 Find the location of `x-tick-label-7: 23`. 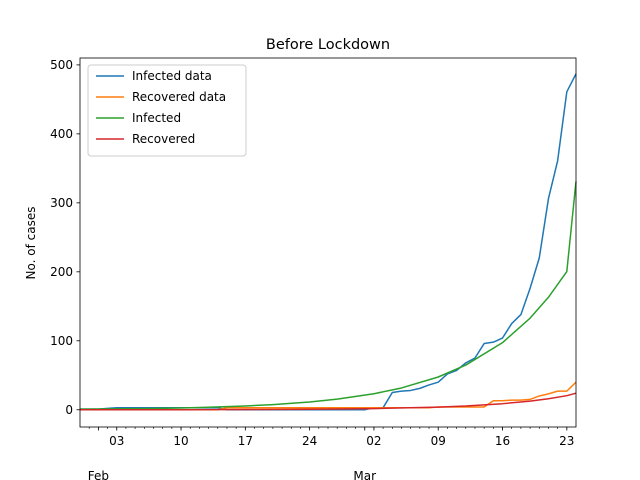

x-tick-label-7: 23 is located at coordinates (566, 441).